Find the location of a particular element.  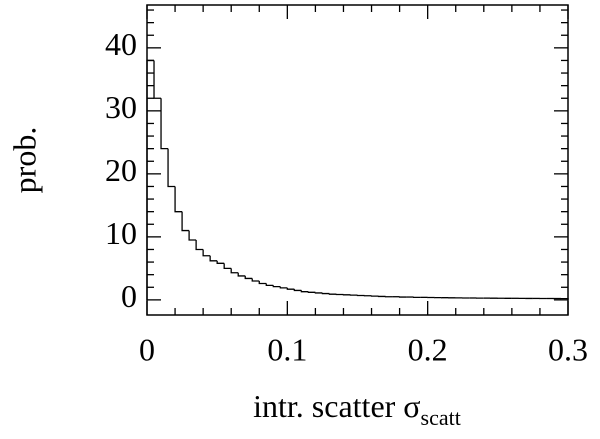

x-tick-label: 0.3 is located at coordinates (568, 349).